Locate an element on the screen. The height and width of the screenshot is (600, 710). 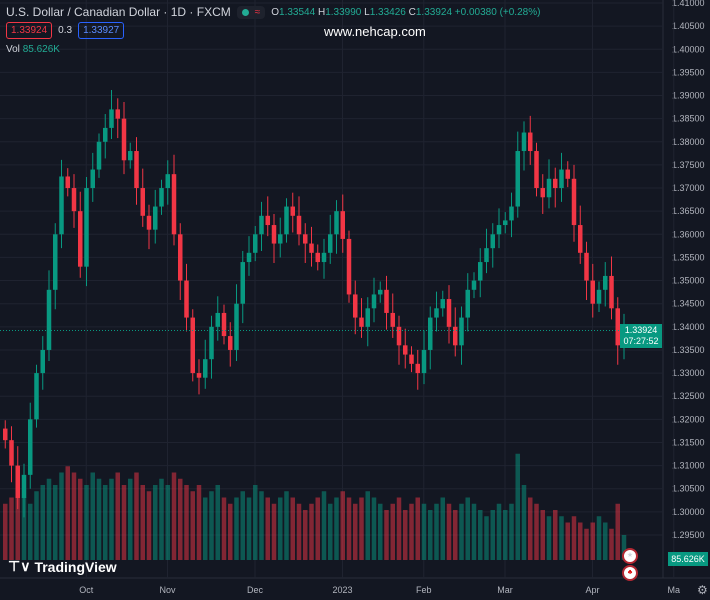
y-tick-label: 1.31500 is located at coordinates (688, 442).